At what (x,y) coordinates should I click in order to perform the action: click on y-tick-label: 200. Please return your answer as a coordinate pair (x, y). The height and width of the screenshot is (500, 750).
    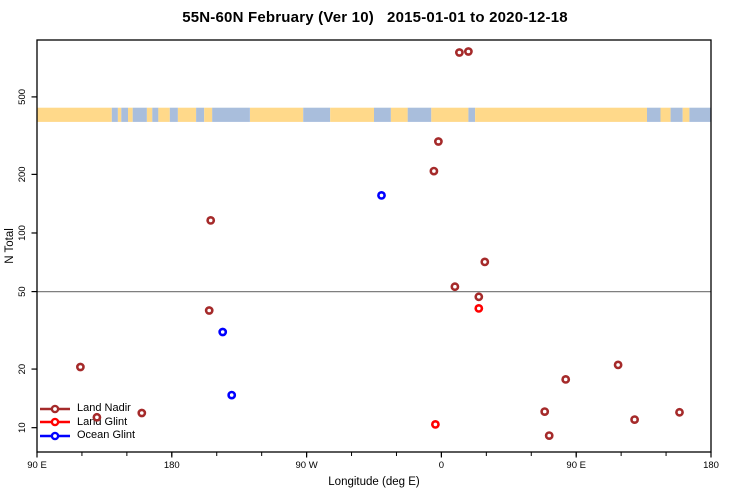
    Looking at the image, I should click on (22, 174).